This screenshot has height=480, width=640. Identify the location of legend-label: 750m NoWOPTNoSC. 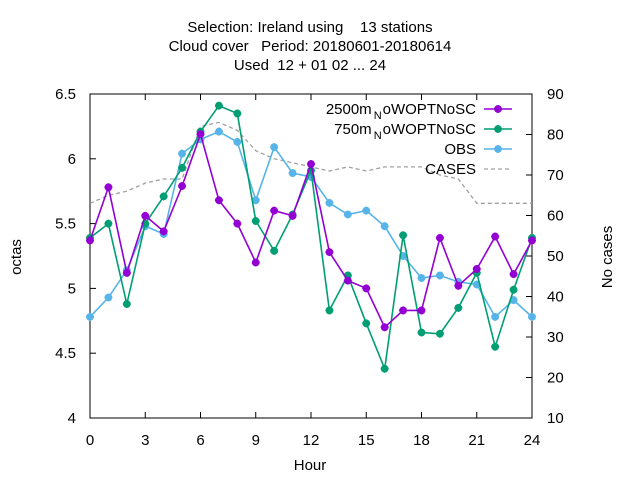
(405, 131).